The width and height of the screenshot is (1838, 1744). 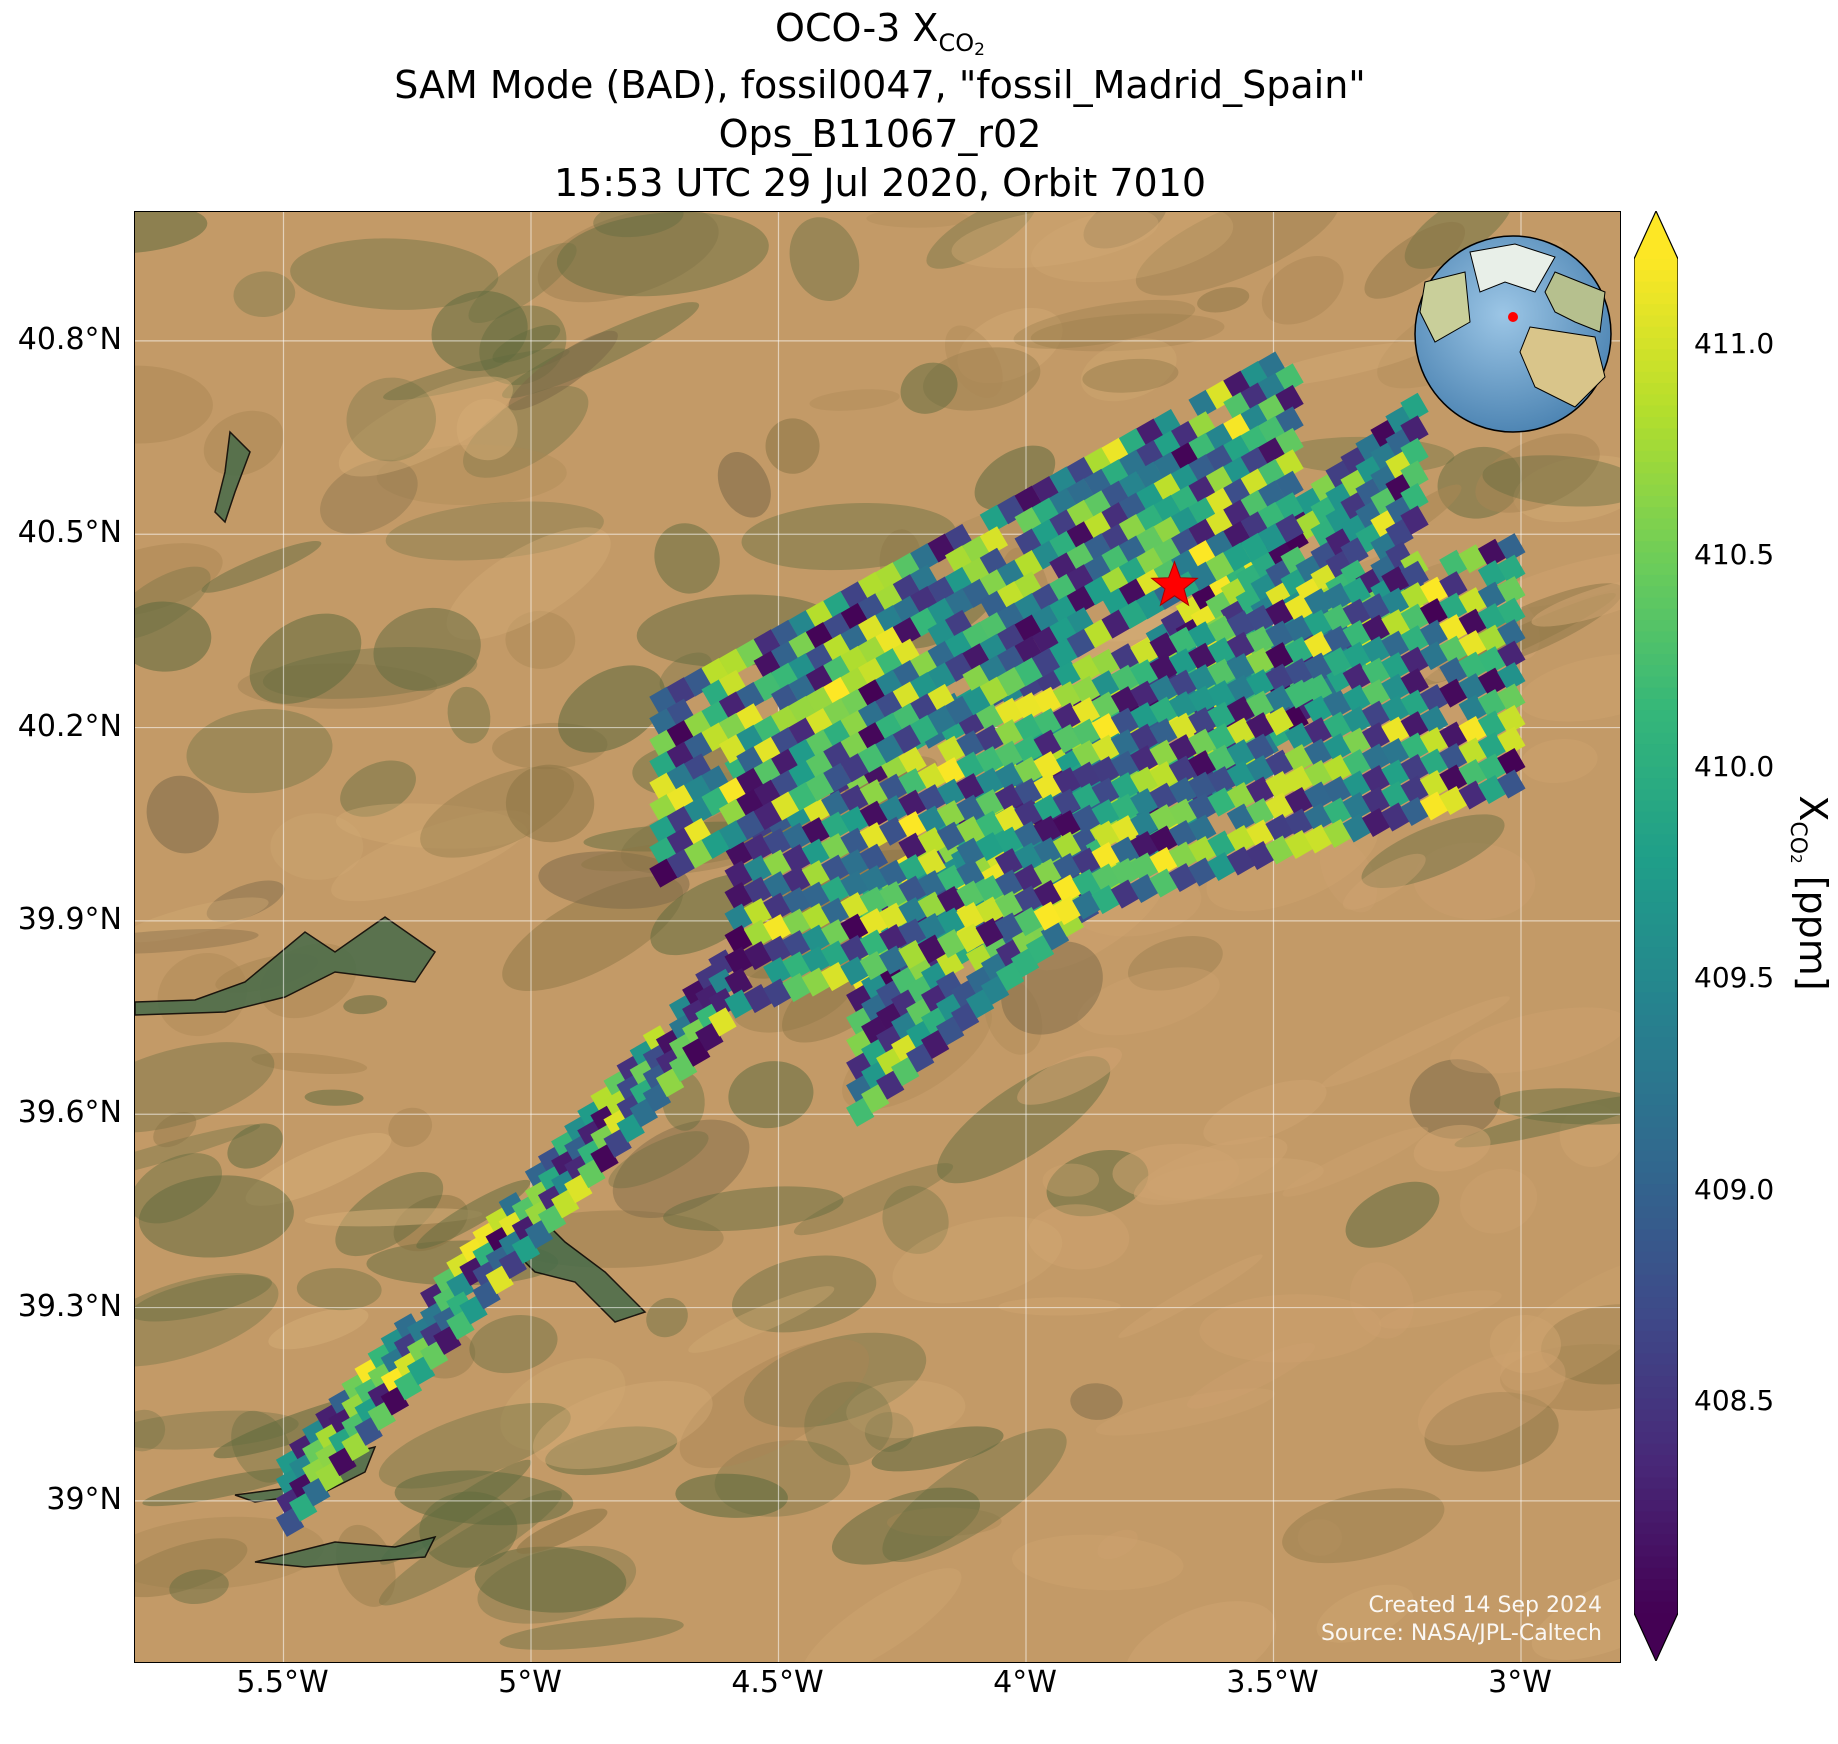 What do you see at coordinates (1656, 1637) in the screenshot?
I see `colorbar-extend-min` at bounding box center [1656, 1637].